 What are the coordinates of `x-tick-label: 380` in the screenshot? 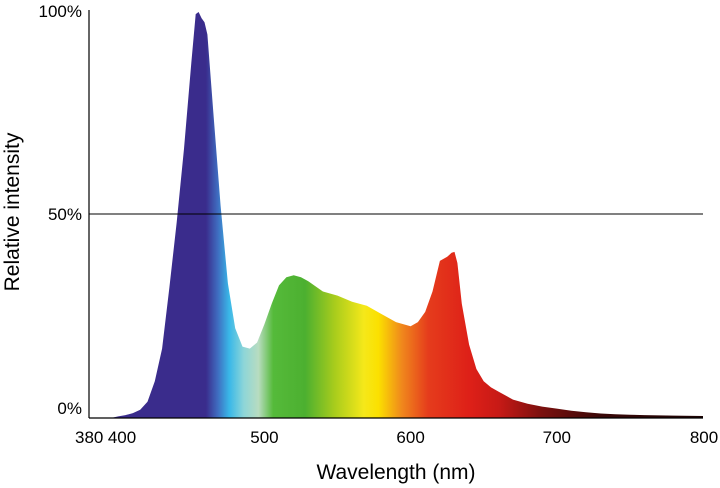 It's located at (89, 437).